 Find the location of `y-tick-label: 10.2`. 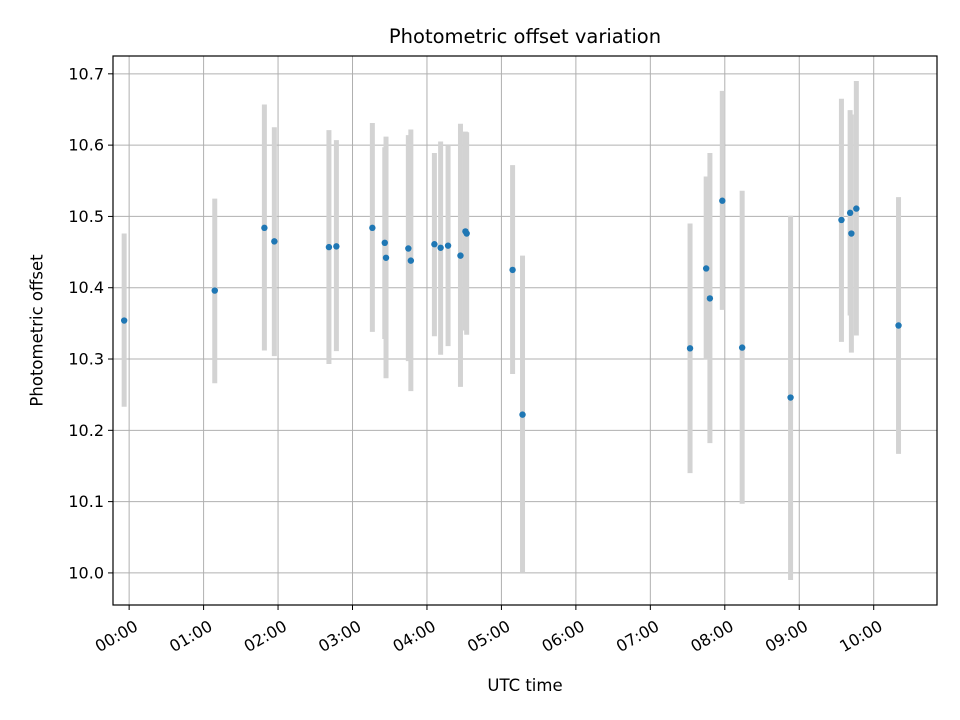

y-tick-label: 10.2 is located at coordinates (86, 430).